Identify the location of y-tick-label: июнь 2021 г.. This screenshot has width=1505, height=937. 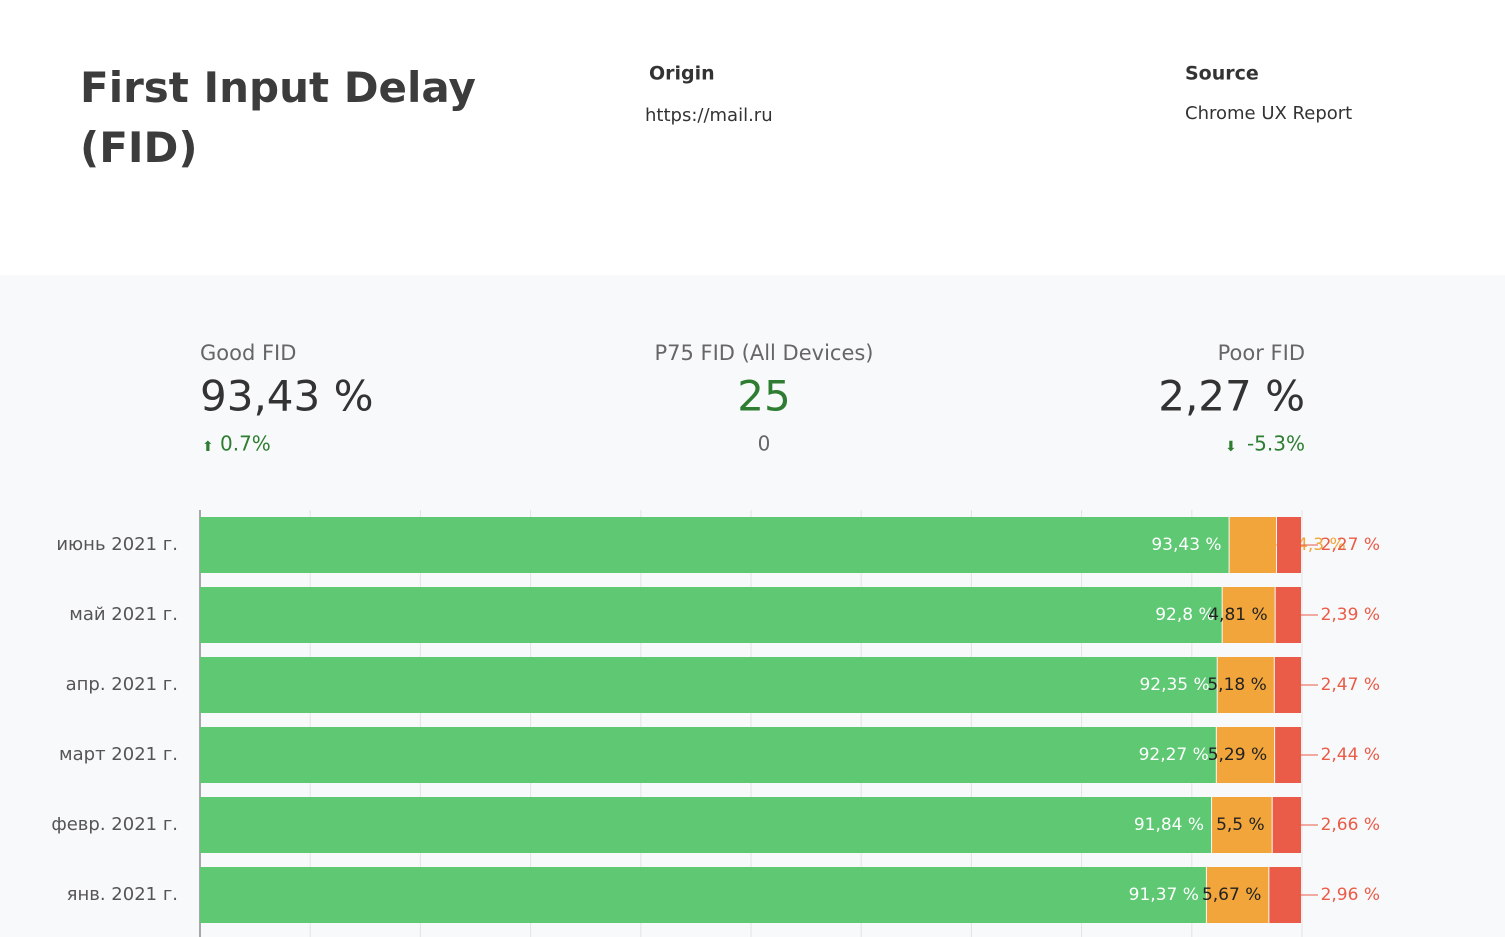
(117, 544).